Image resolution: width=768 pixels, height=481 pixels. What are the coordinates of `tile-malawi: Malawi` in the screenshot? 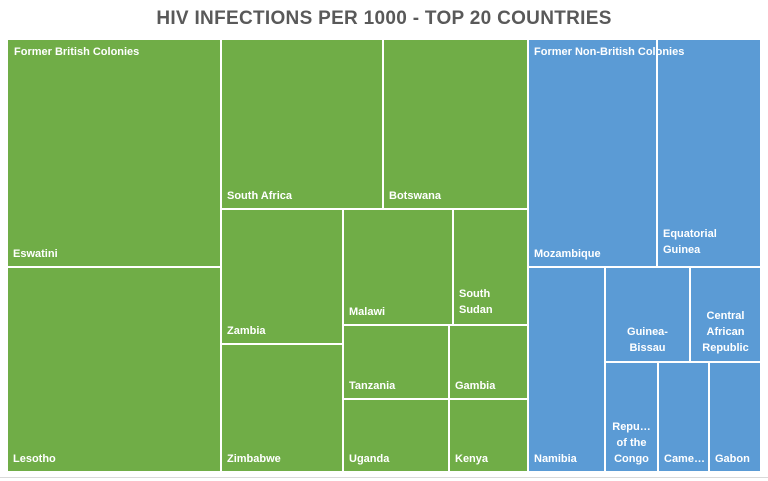 It's located at (398, 267).